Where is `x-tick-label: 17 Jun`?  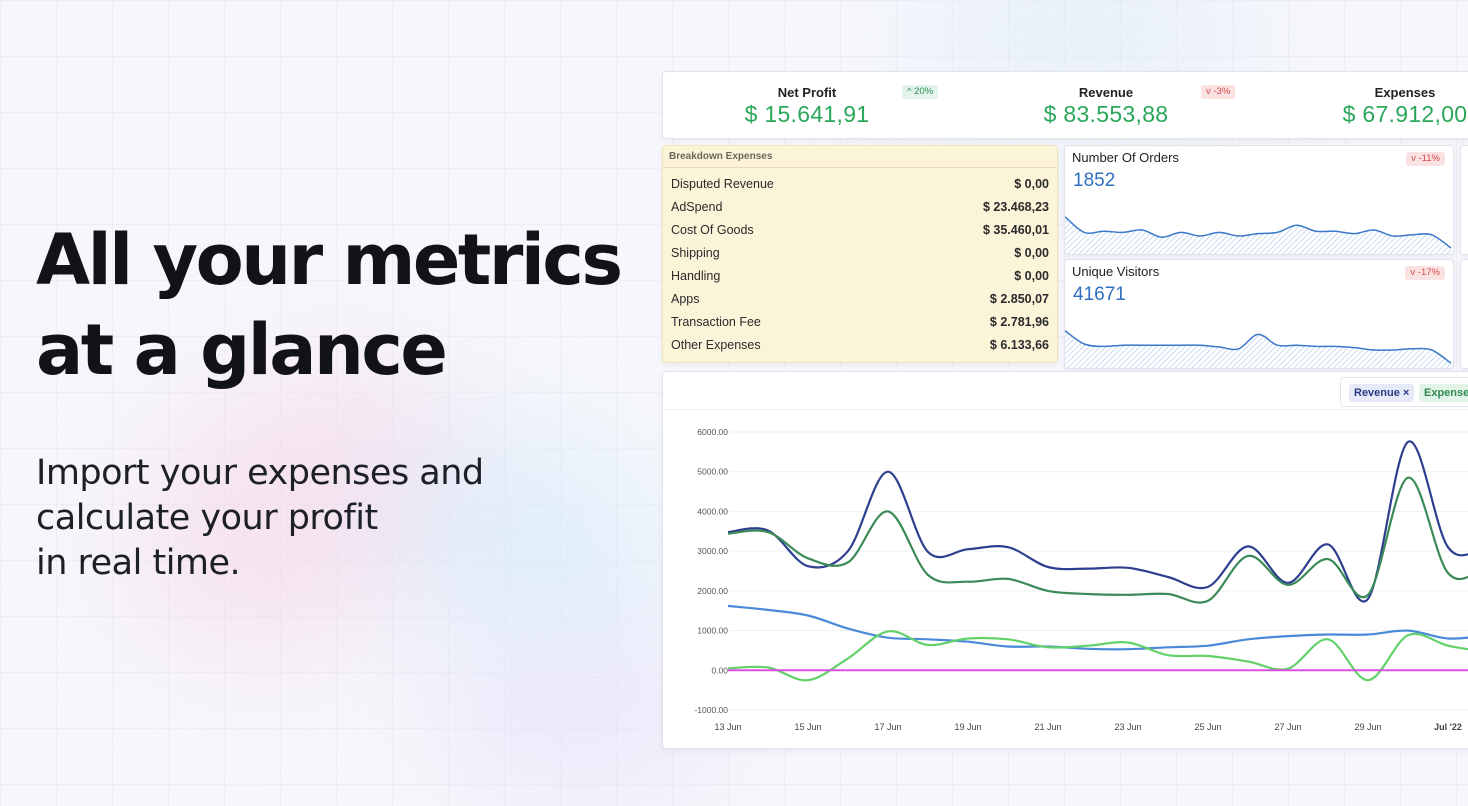
x-tick-label: 17 Jun is located at coordinates (887, 727).